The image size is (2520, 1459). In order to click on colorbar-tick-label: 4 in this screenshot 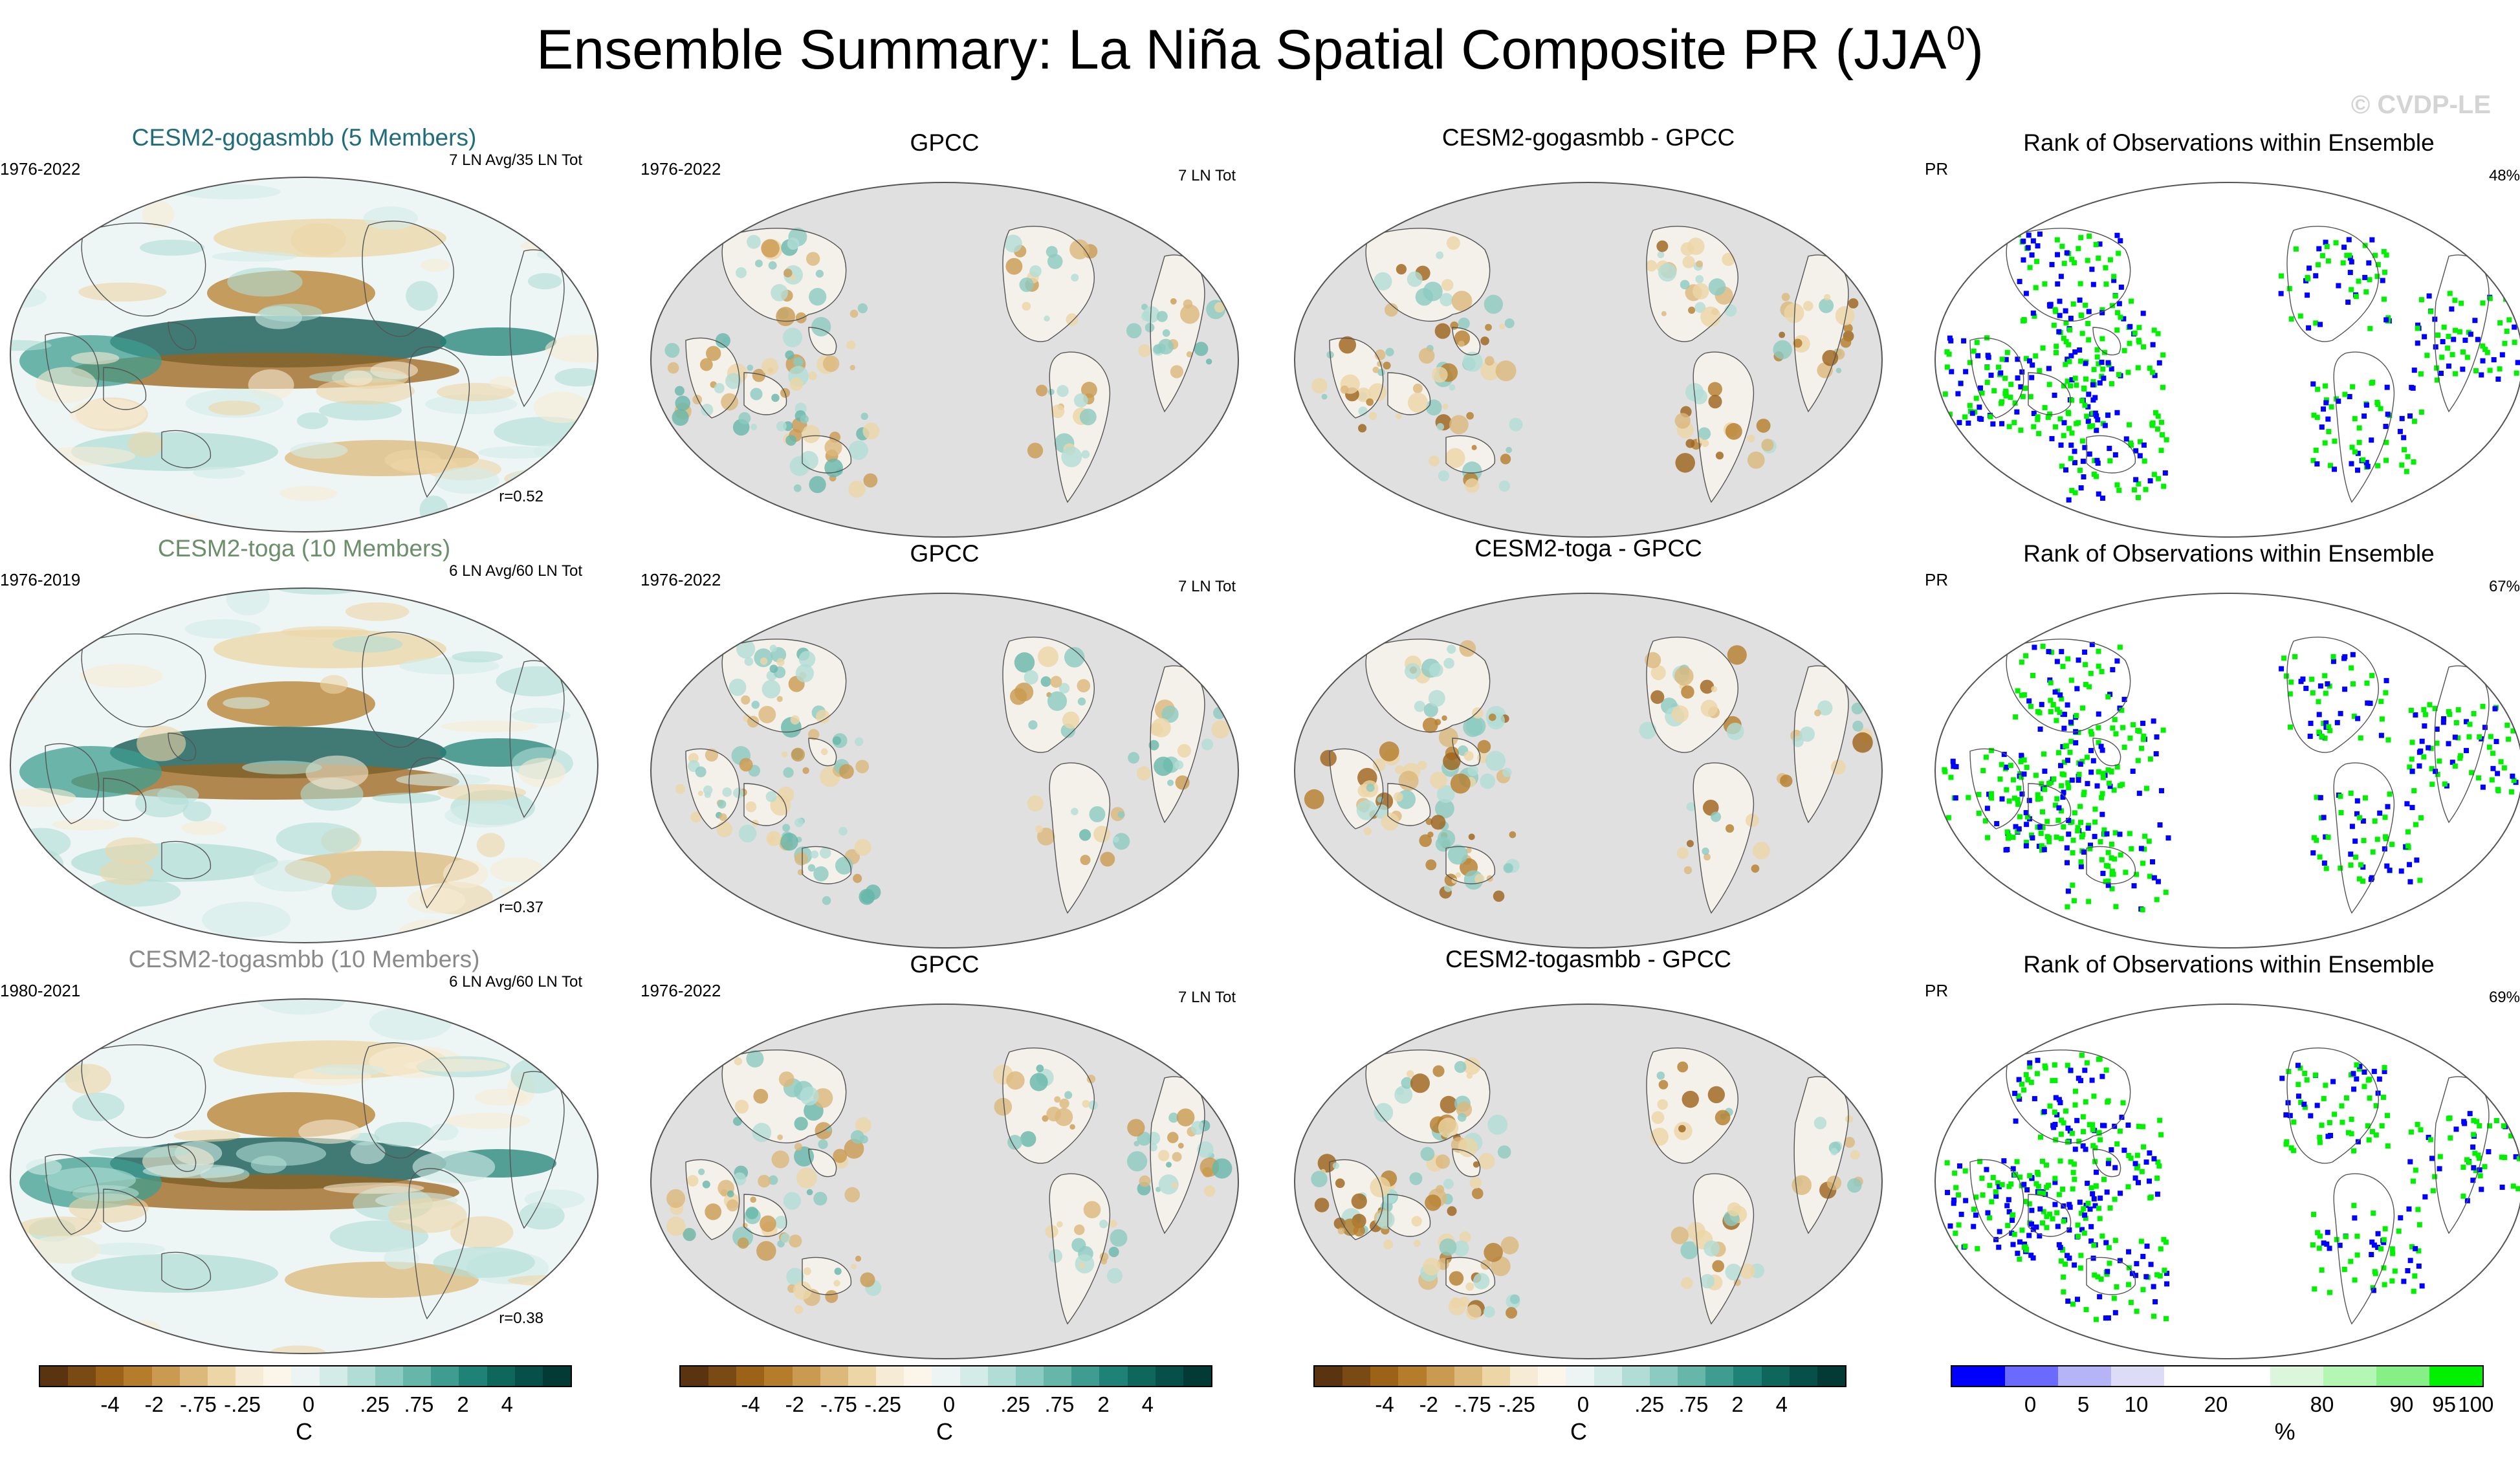, I will do `click(1147, 1404)`.